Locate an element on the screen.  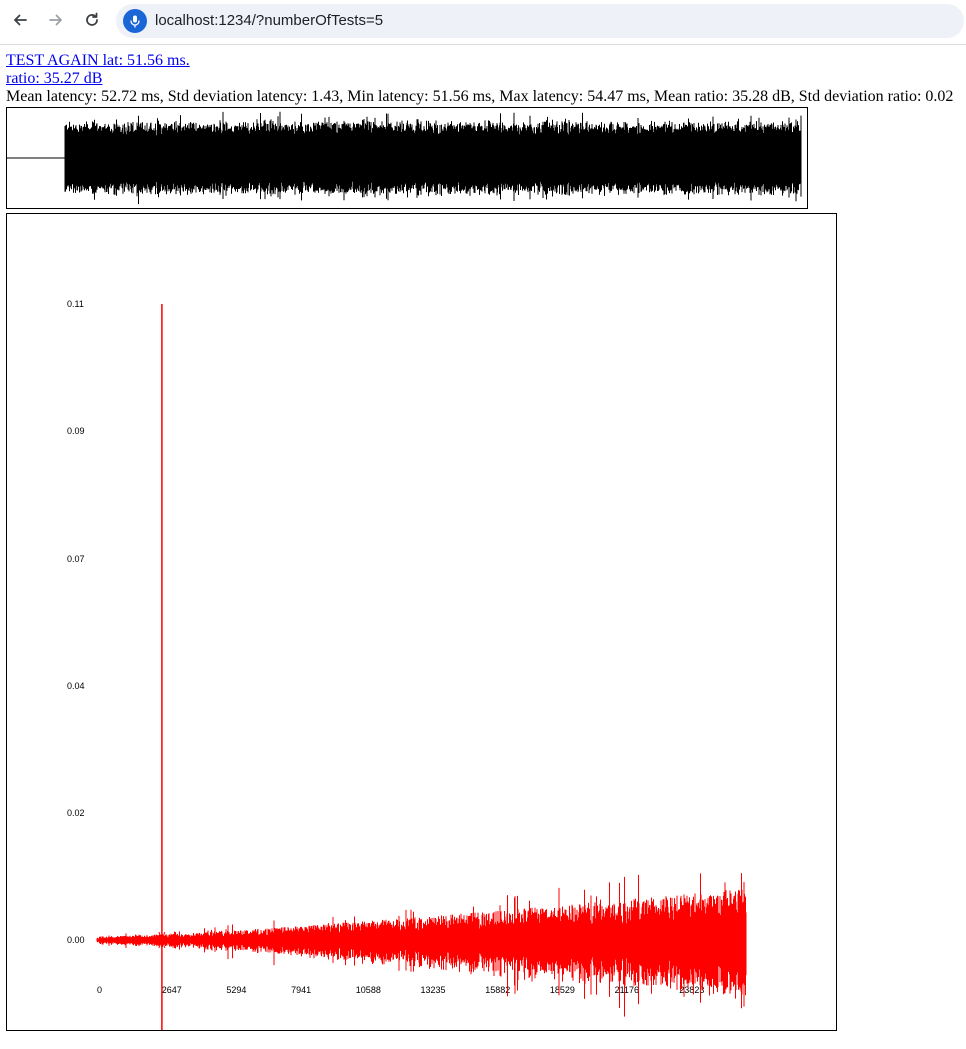
y-tick-label: 0.00 is located at coordinates (76, 940).